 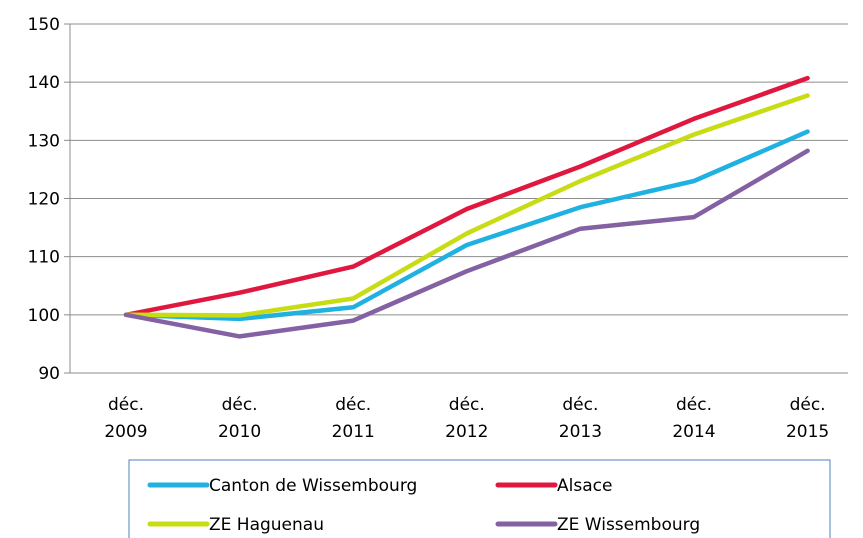 What do you see at coordinates (266, 525) in the screenshot?
I see `legend-label: ZE Haguenau` at bounding box center [266, 525].